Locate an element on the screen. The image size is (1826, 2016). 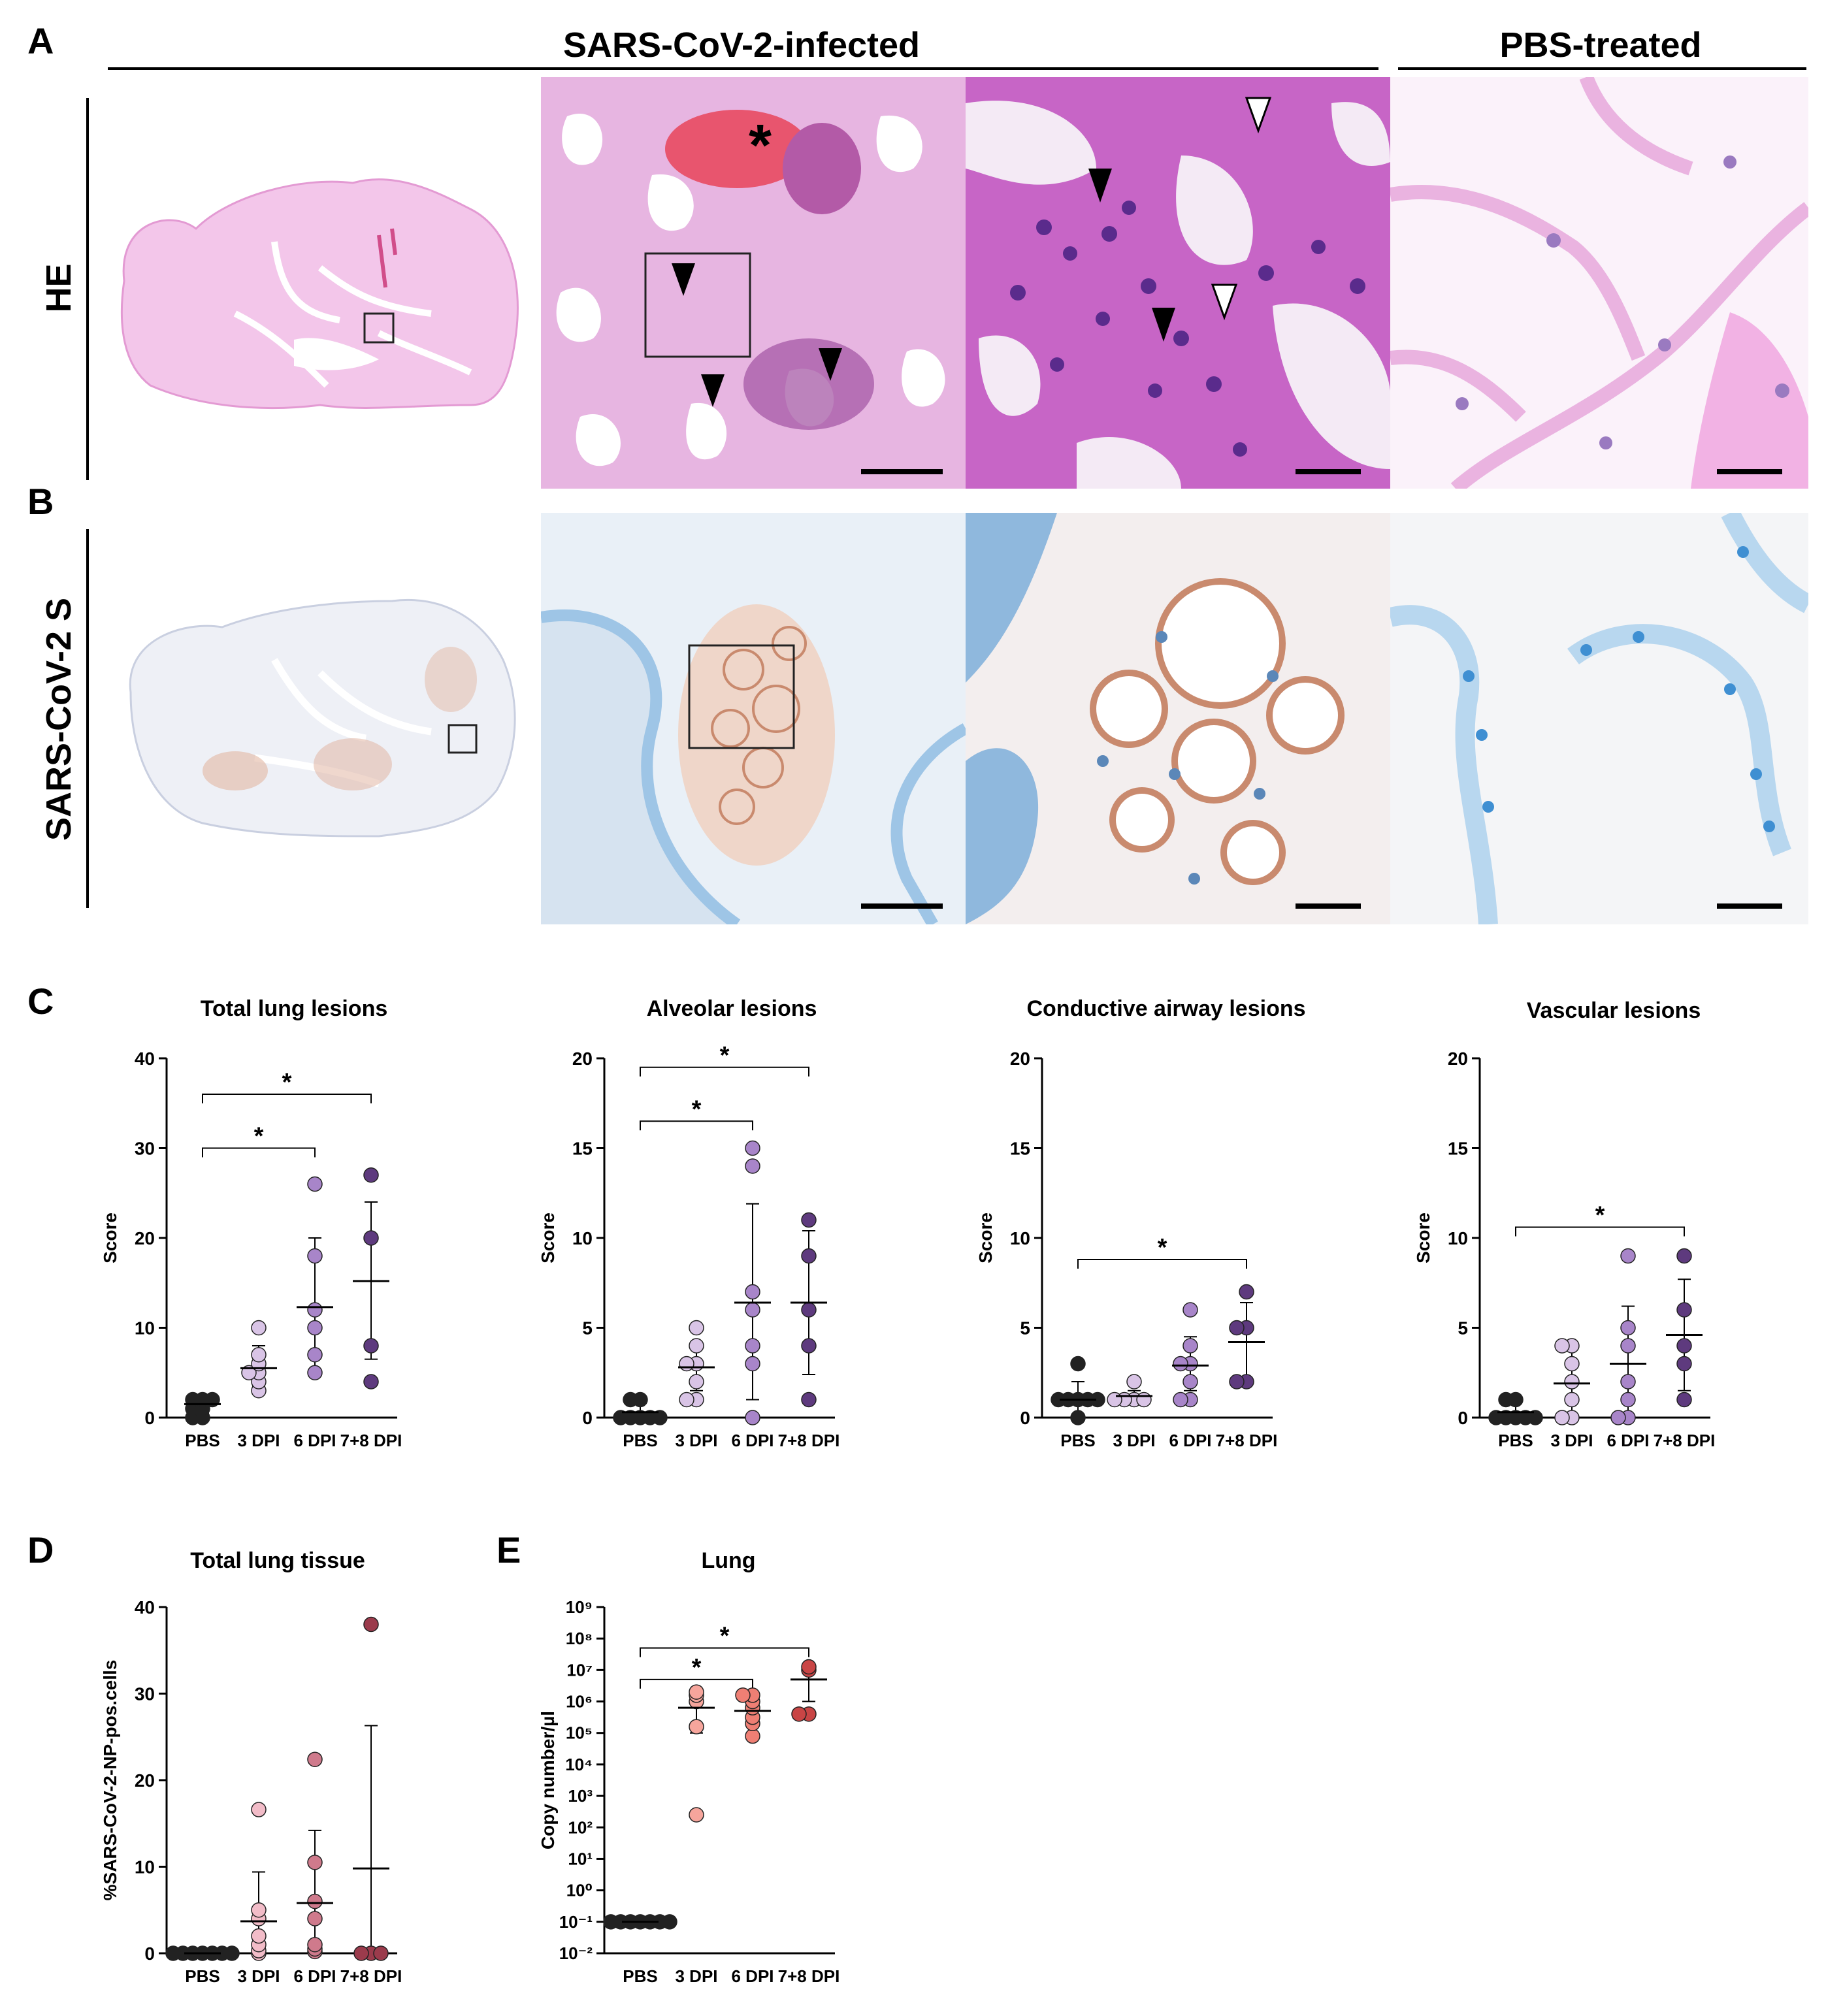
y-tick-label: 10 is located at coordinates (145, 1328).